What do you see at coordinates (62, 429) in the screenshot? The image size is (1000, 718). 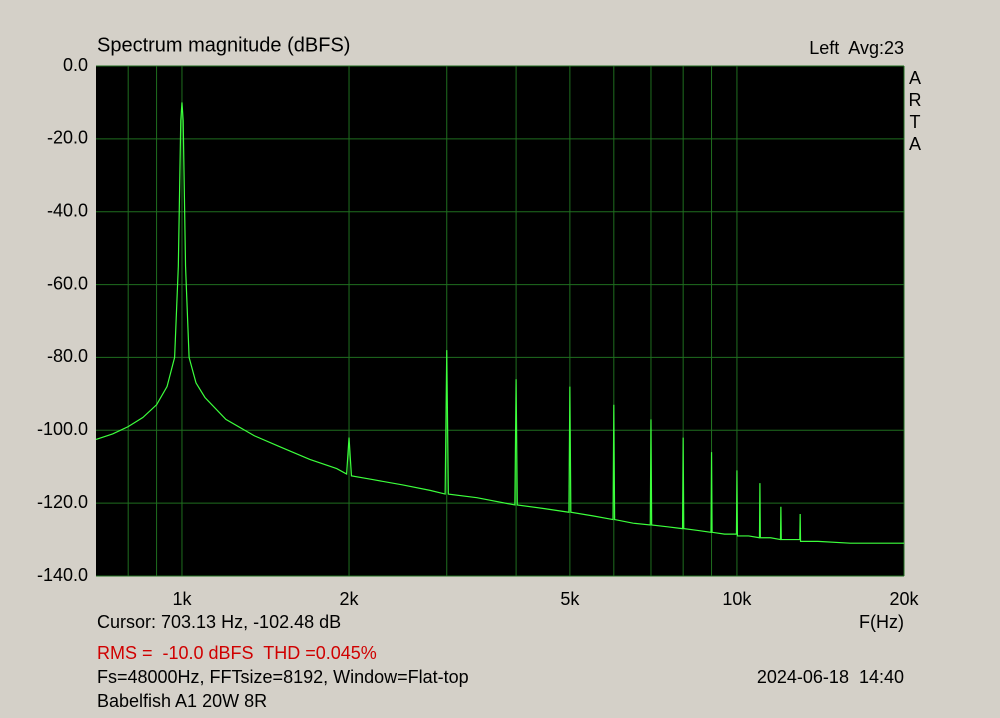 I see `y-tick-label: -100.0` at bounding box center [62, 429].